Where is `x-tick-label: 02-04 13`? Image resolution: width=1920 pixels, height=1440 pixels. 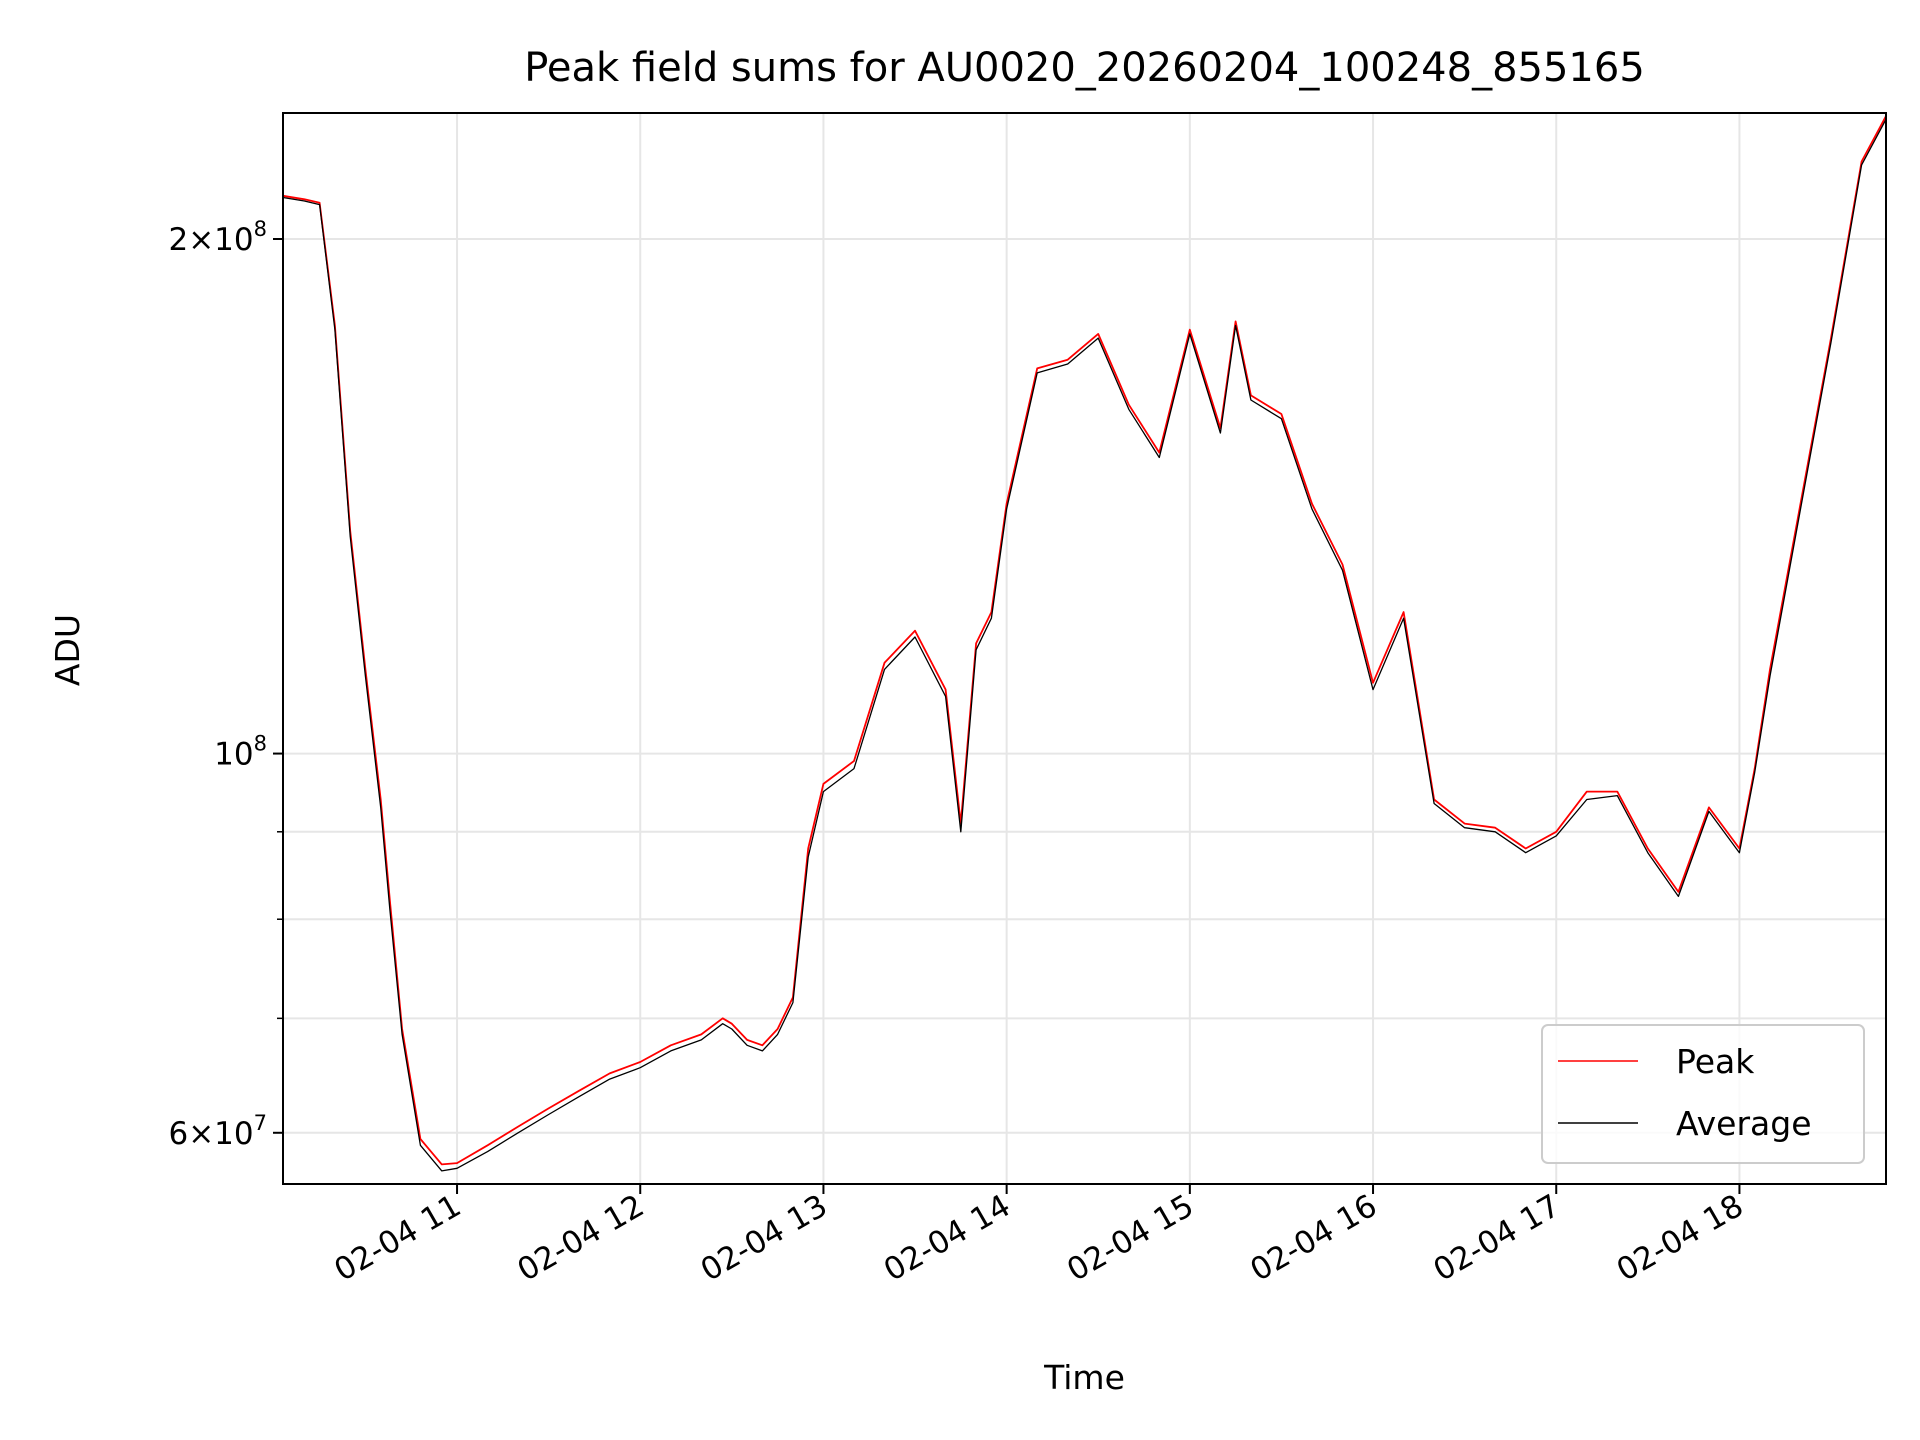
x-tick-label: 02-04 13 is located at coordinates (764, 1238).